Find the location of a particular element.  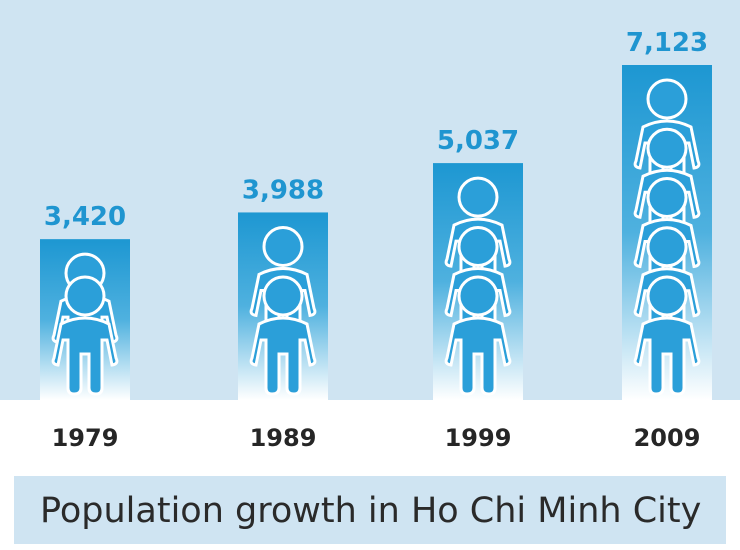

year-label-1989: 1989 is located at coordinates (283, 438).